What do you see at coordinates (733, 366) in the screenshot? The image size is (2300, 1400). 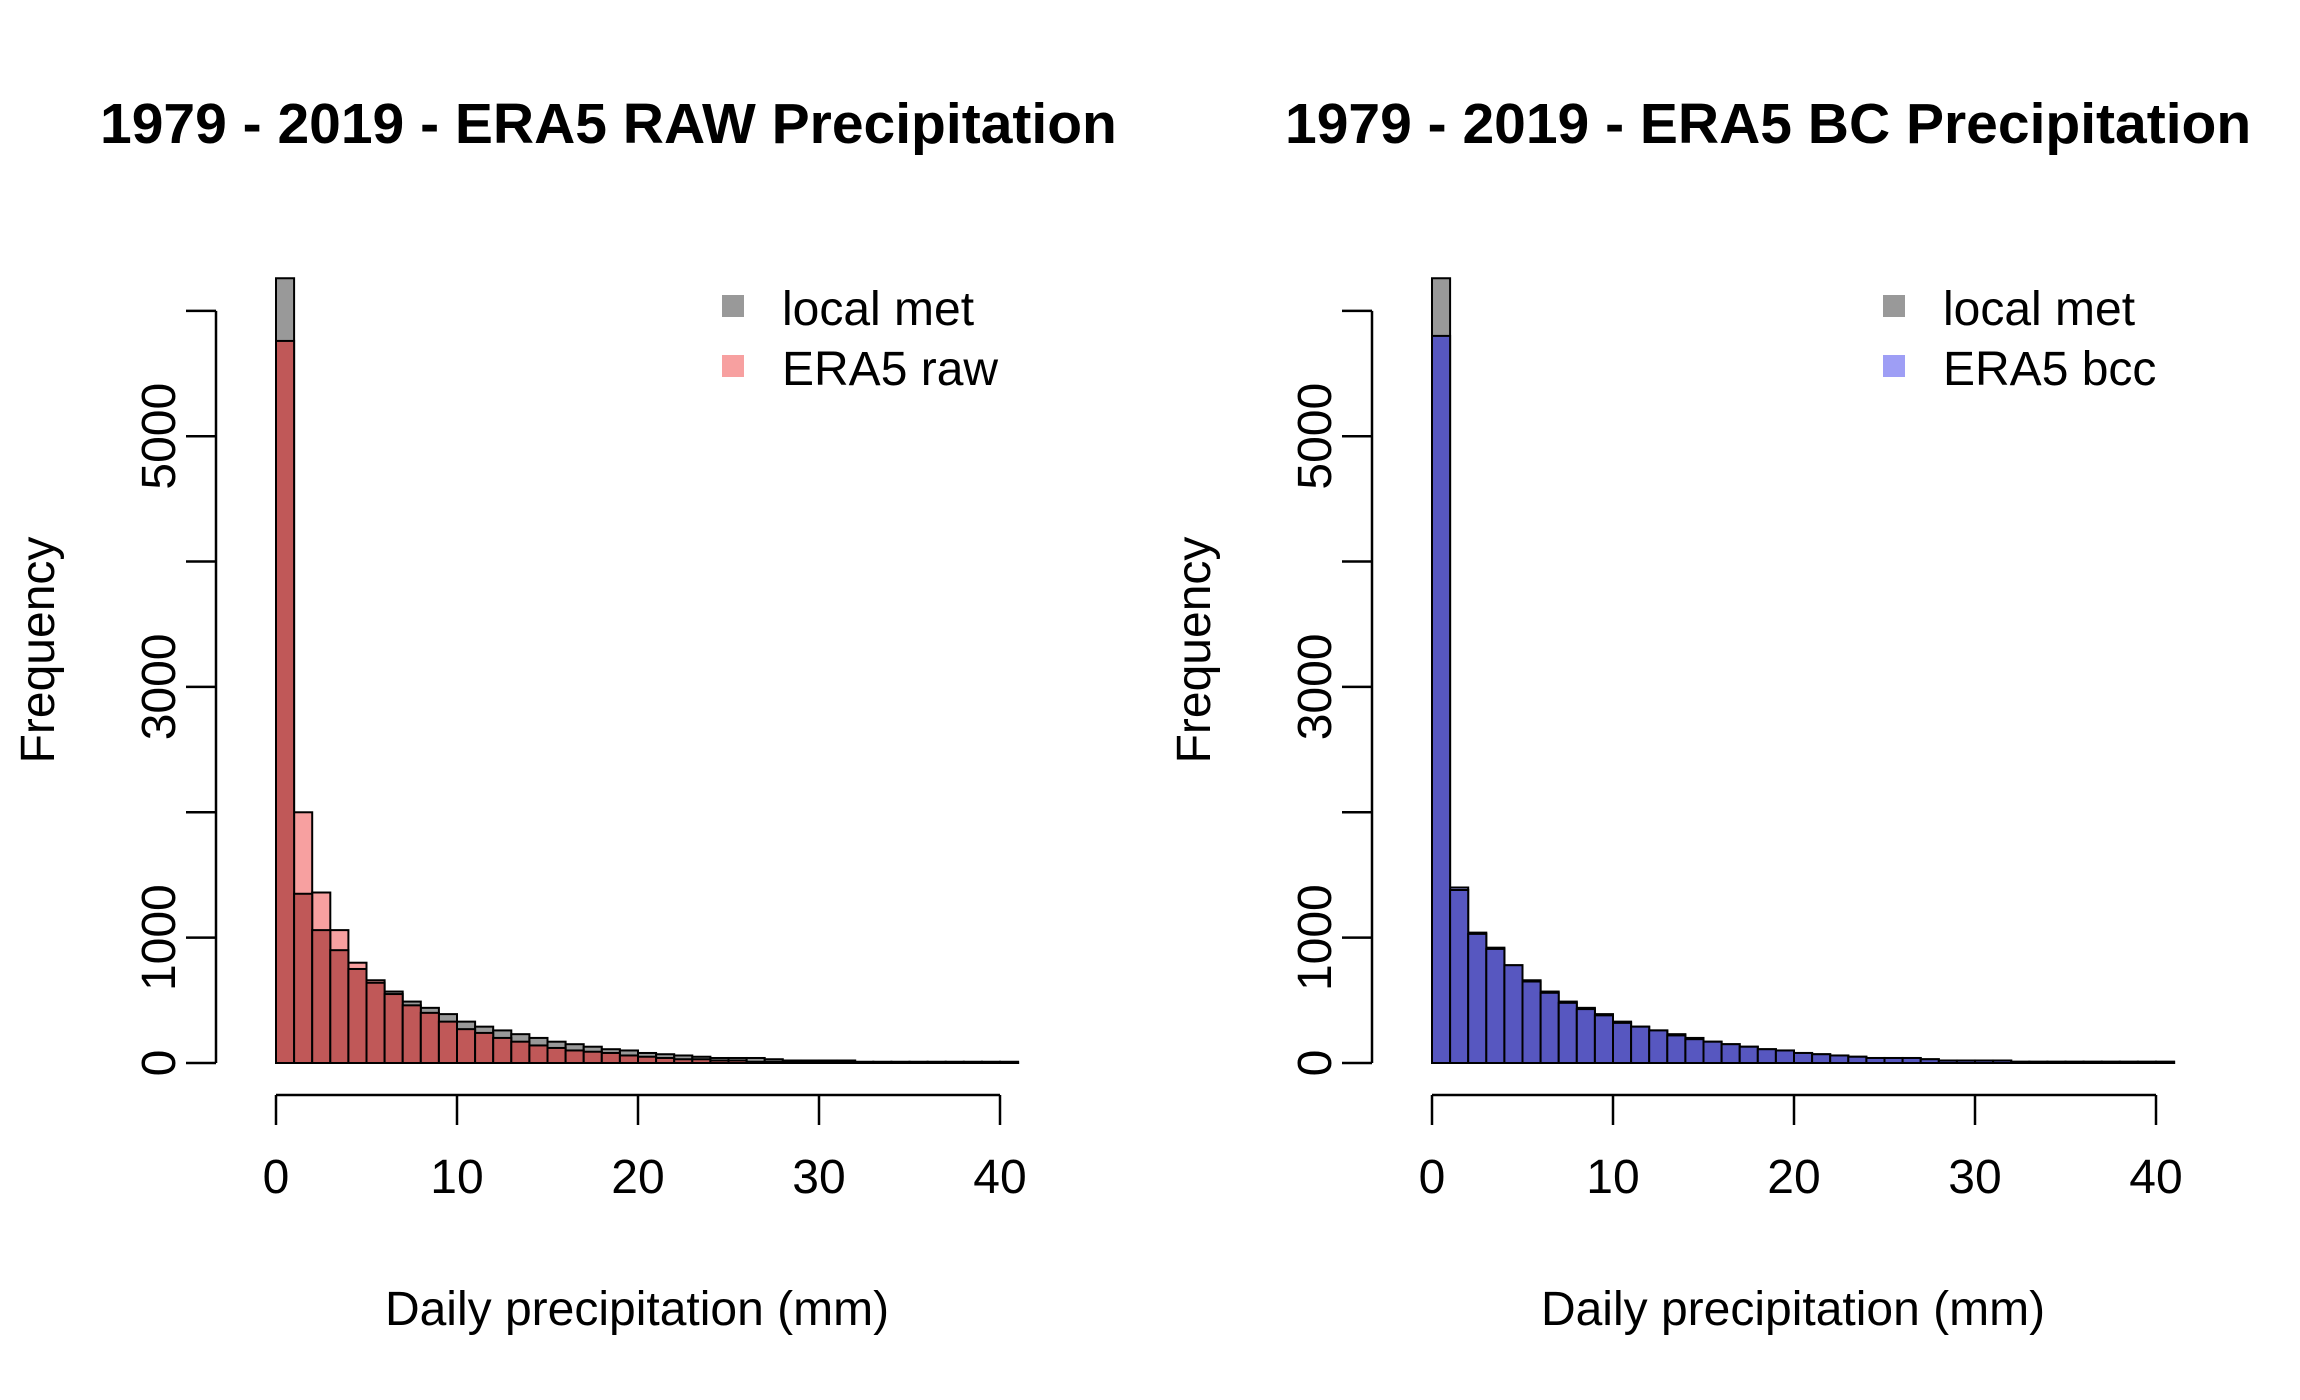 I see `legend-swatch-era5-raw` at bounding box center [733, 366].